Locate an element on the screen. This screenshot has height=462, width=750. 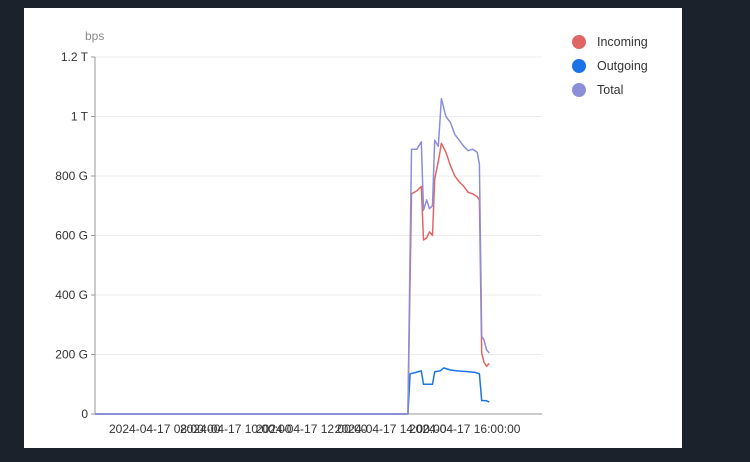
legend-marker-outgoing is located at coordinates (579, 66).